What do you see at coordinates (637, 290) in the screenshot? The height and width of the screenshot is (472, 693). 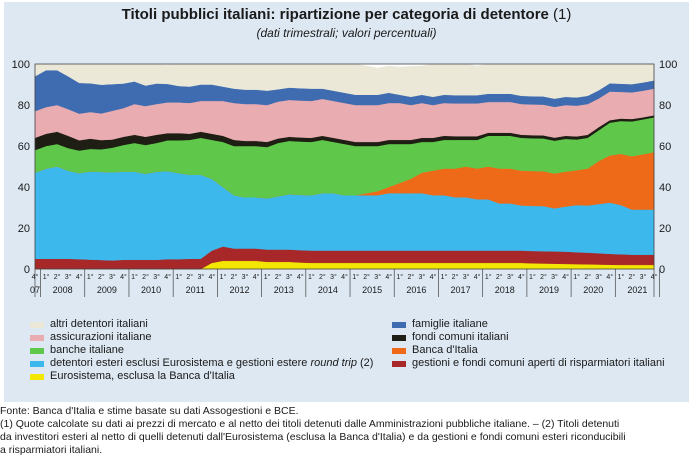 I see `x-year-label: 2021` at bounding box center [637, 290].